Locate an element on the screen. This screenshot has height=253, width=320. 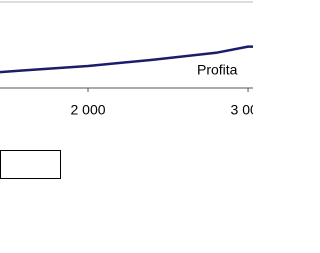
x-tick-label: 2 000 is located at coordinates (87, 110).